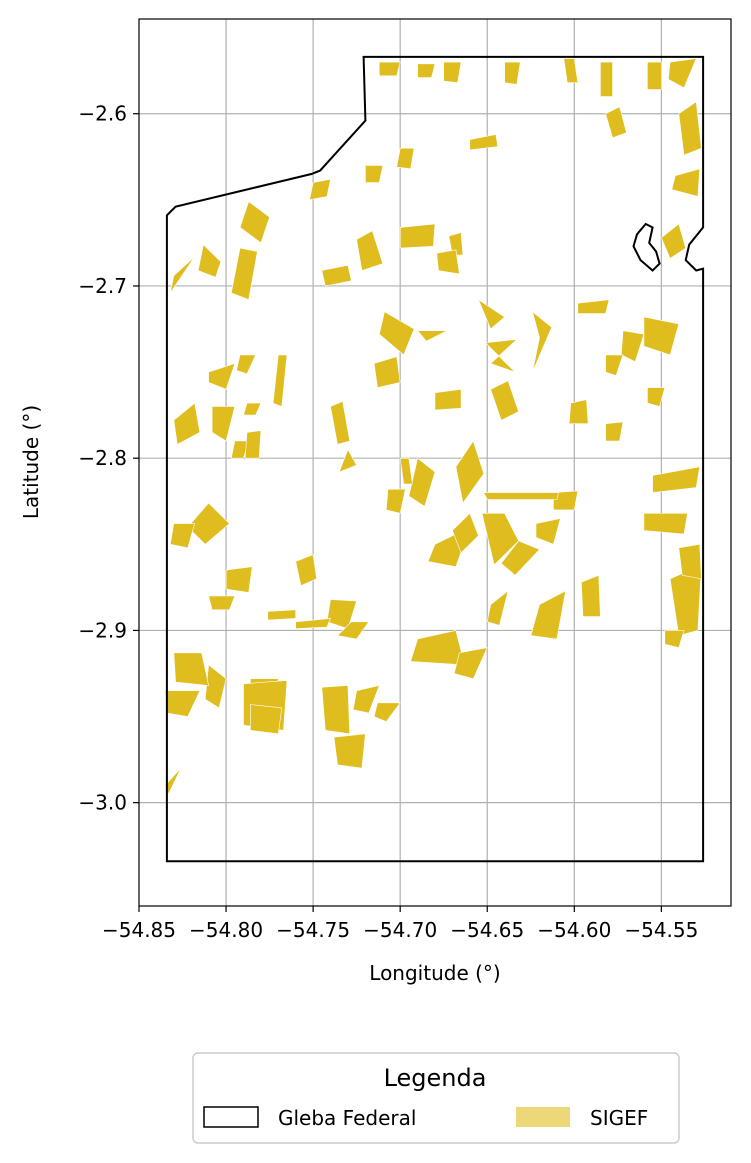  I want to click on x-axis-label: Longitude (°), so click(434, 973).